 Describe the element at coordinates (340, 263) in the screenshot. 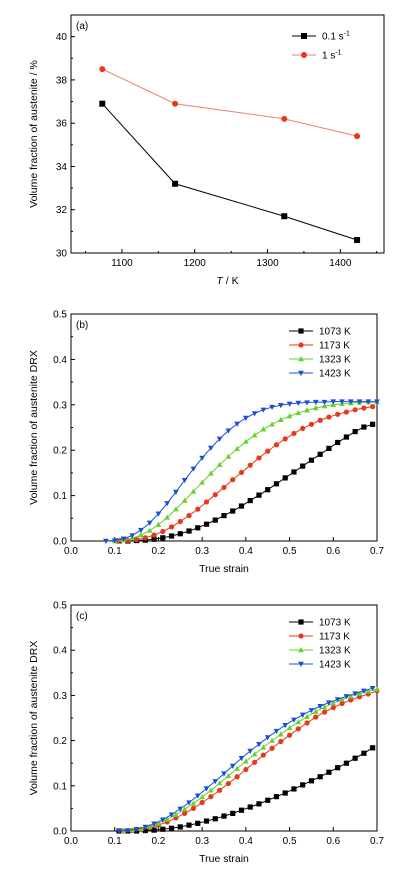

I see `x-tick-label: 1400` at that location.